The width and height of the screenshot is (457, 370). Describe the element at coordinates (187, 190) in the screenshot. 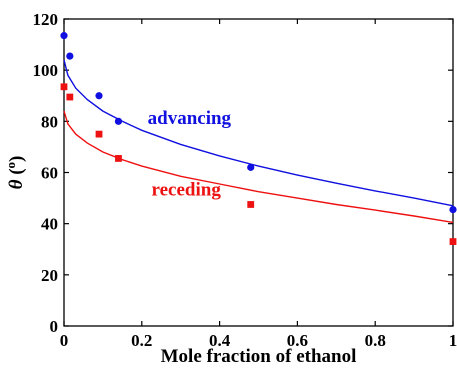

I see `receding-label: receding` at that location.